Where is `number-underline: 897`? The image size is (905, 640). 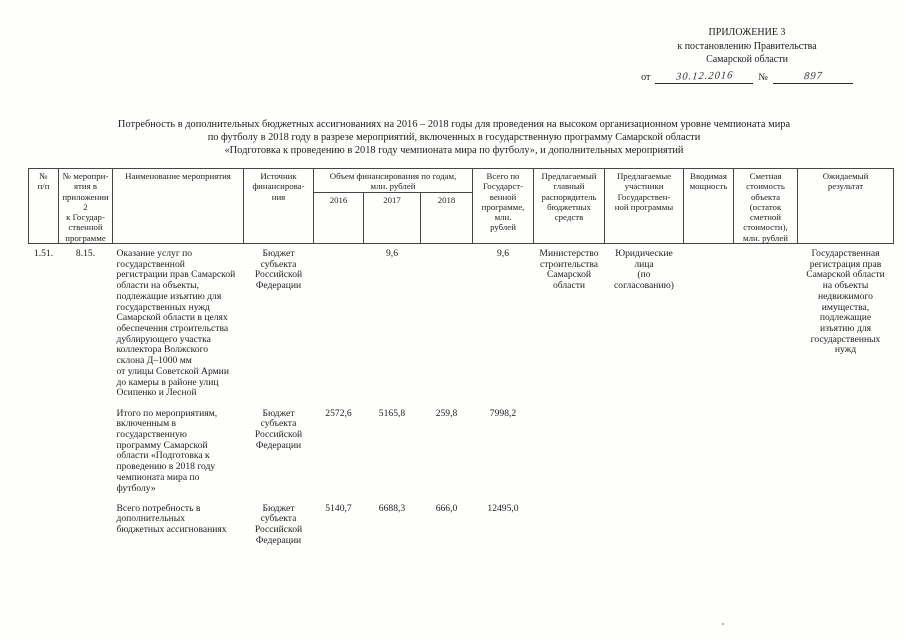
number-underline: 897 is located at coordinates (812, 77).